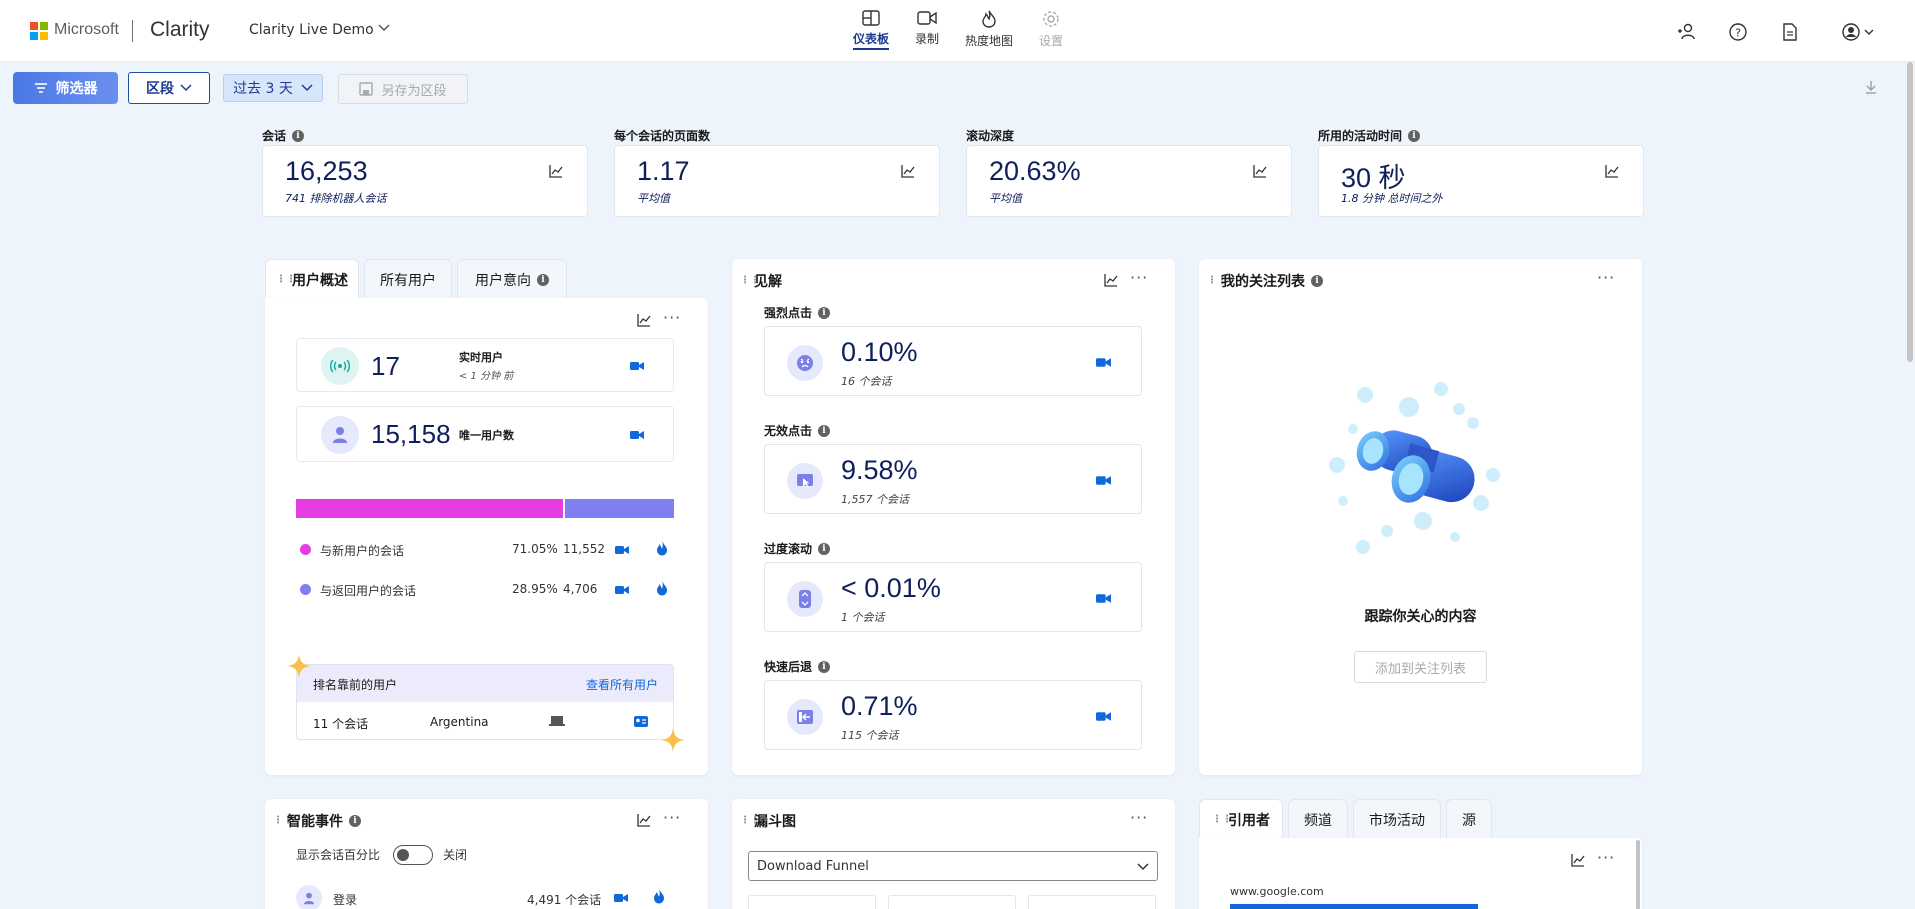  What do you see at coordinates (622, 685) in the screenshot?
I see `view-all-users-link: 查看所有用户` at bounding box center [622, 685].